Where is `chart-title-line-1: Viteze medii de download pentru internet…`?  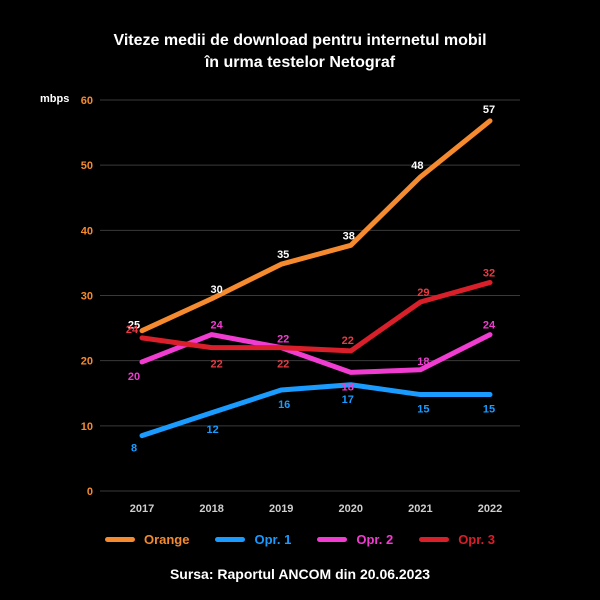 chart-title-line-1: Viteze medii de download pentru internet… is located at coordinates (300, 40).